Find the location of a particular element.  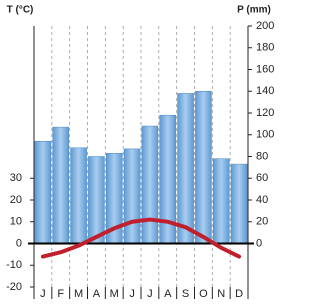

x-tick-label: O is located at coordinates (203, 294).